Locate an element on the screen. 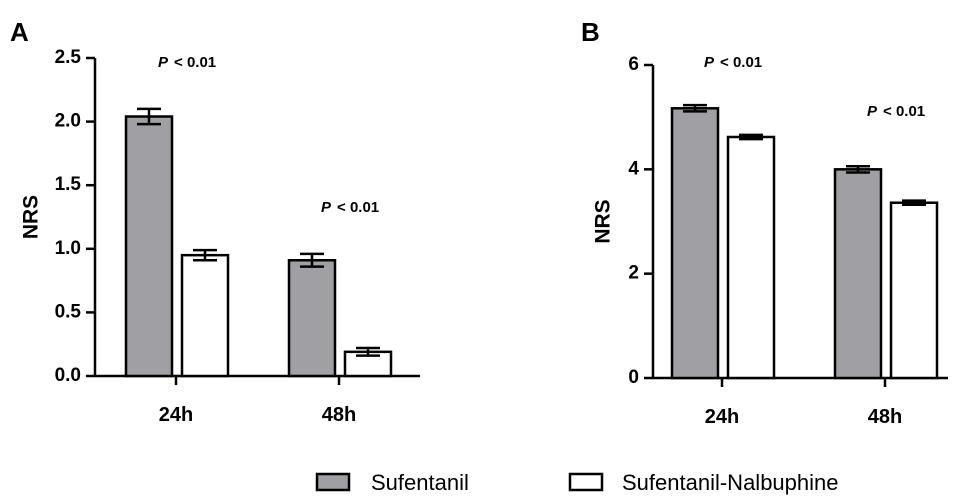 The height and width of the screenshot is (496, 953). y-tick-label: 2.0 is located at coordinates (68, 121).